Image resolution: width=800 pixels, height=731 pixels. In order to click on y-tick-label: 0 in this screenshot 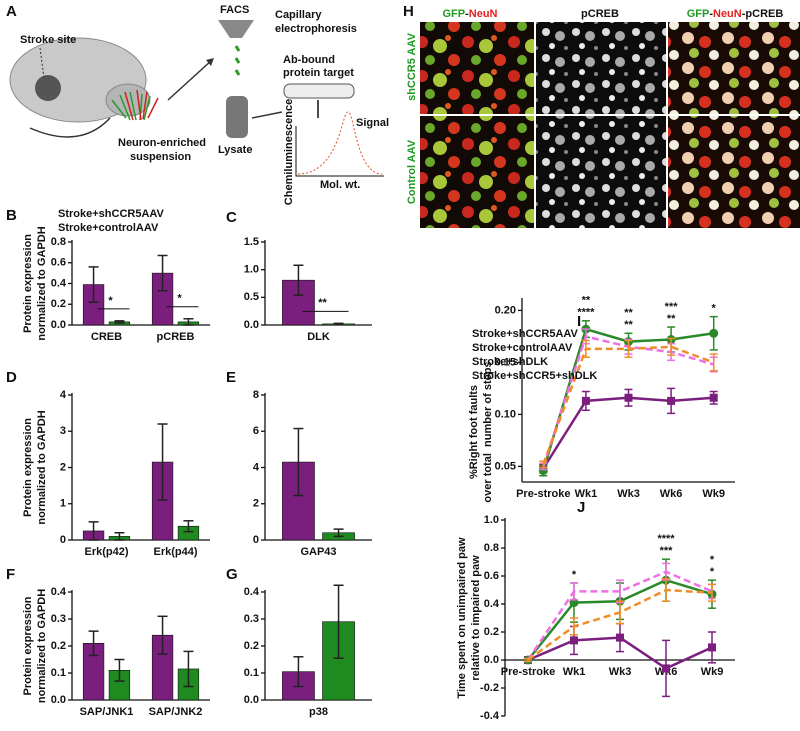, I will do `click(63, 540)`.